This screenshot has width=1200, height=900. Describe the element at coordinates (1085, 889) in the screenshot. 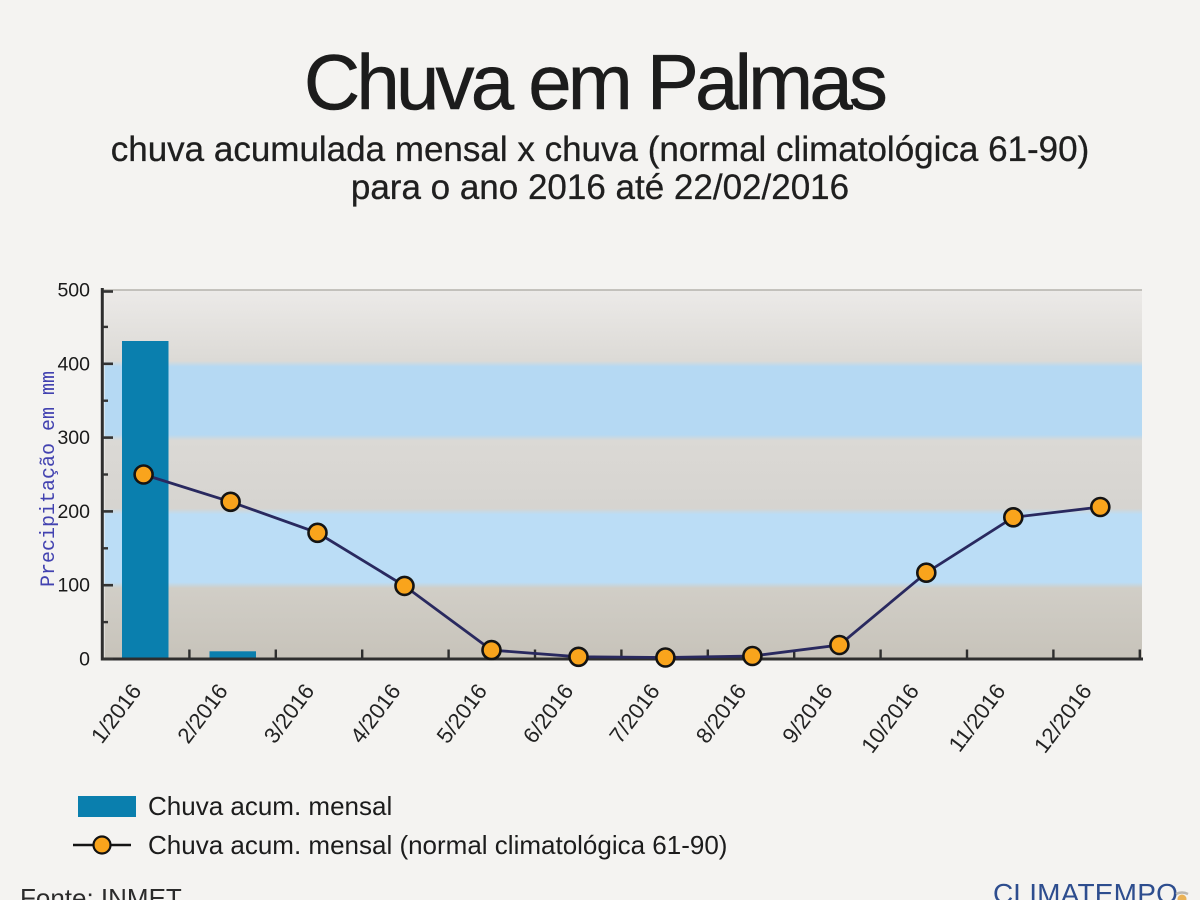

I see `svg-text: CLIMATEMPO` at that location.